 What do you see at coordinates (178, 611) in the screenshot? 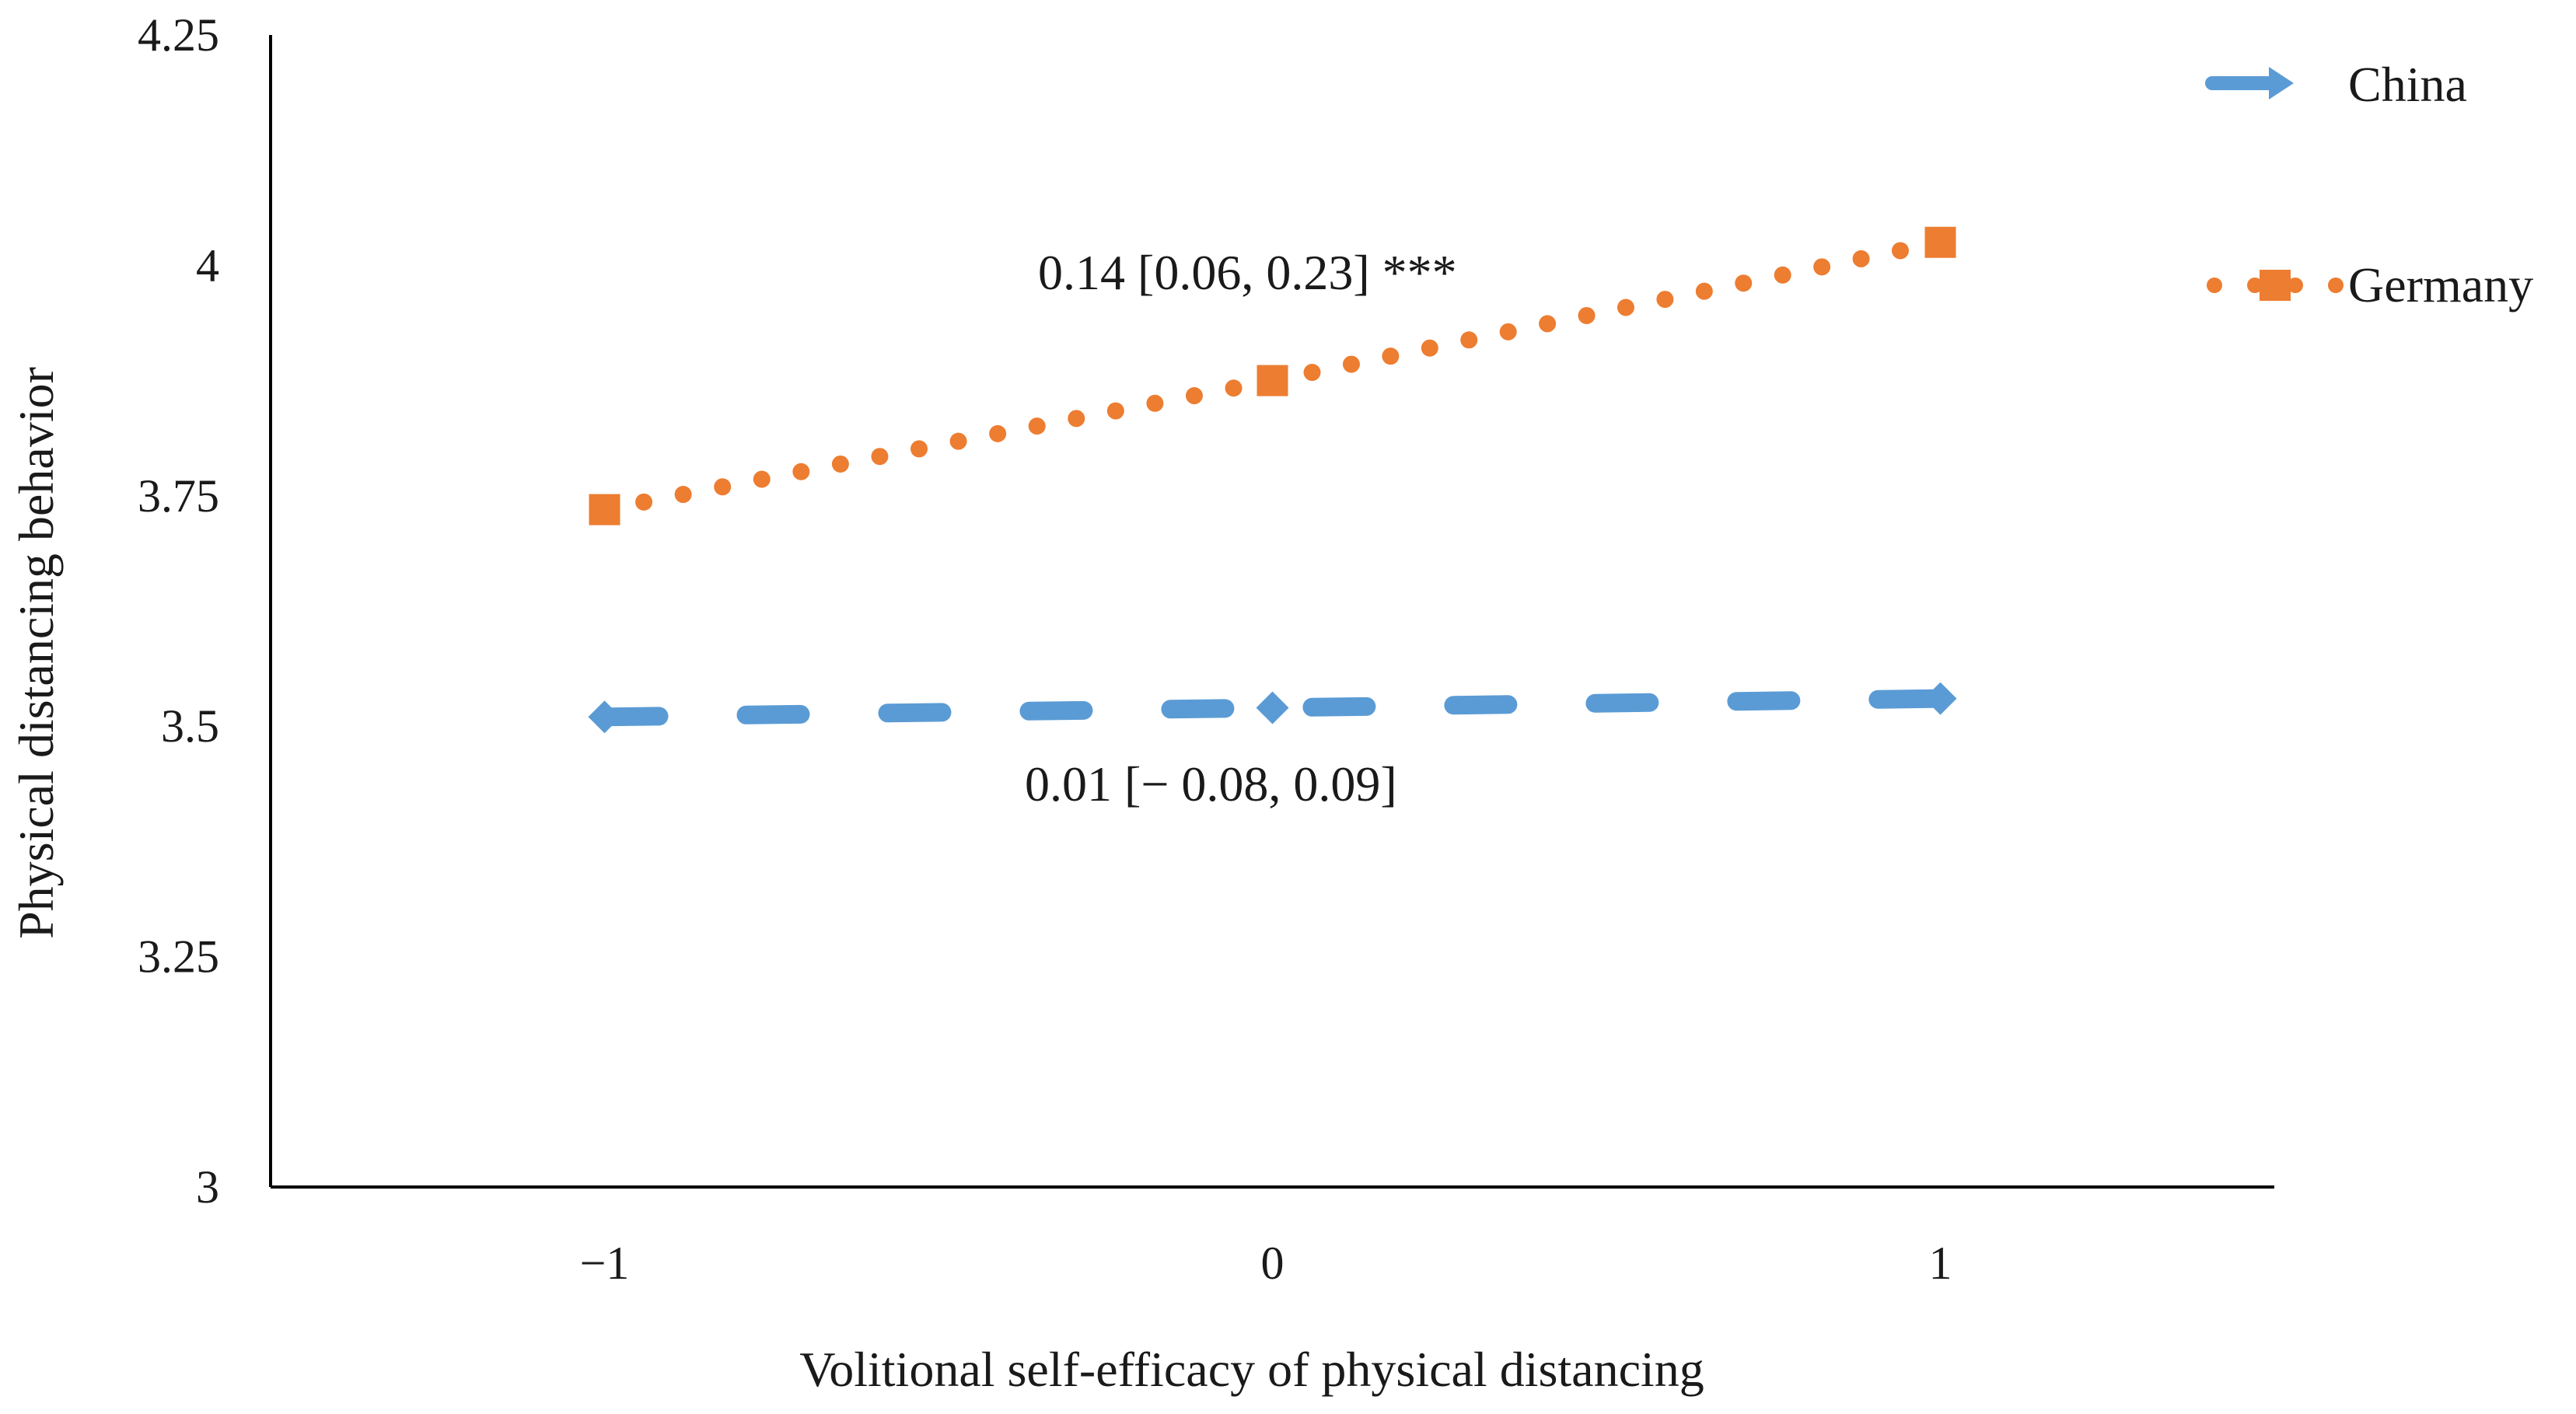
I see `y-axis-ticks: 3 3.25 3.5 3.75 4 4.25` at bounding box center [178, 611].